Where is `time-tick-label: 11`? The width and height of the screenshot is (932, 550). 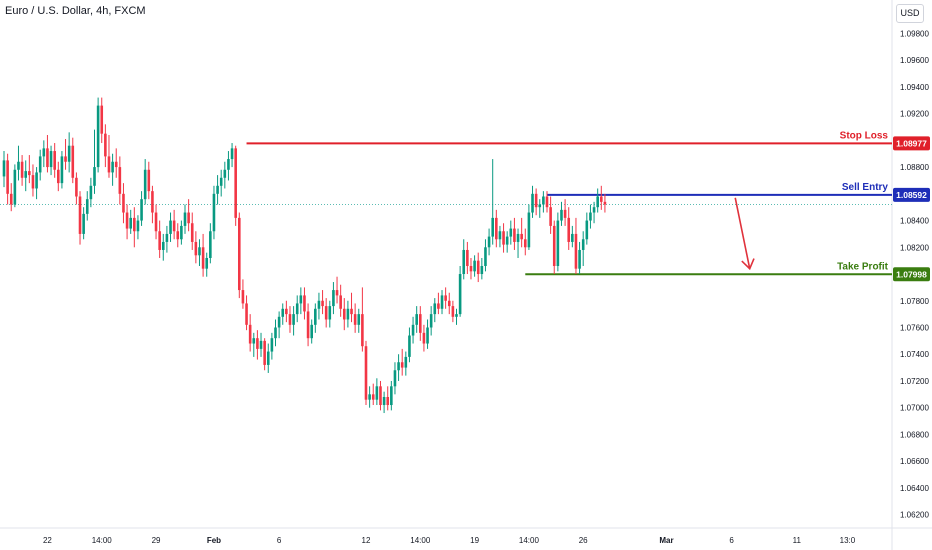
time-tick-label: 11 is located at coordinates (797, 540).